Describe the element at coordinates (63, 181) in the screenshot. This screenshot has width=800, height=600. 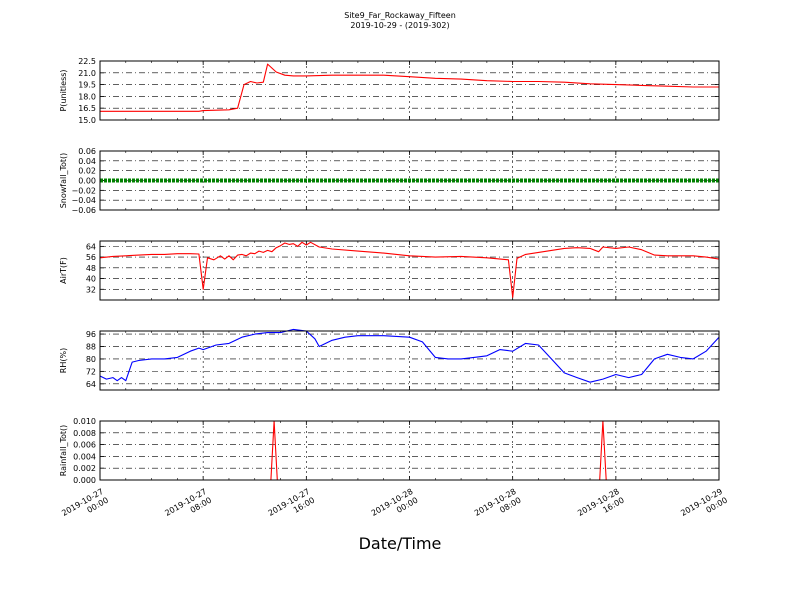
I see `y-axis-label: Snowfall_Tot()` at that location.